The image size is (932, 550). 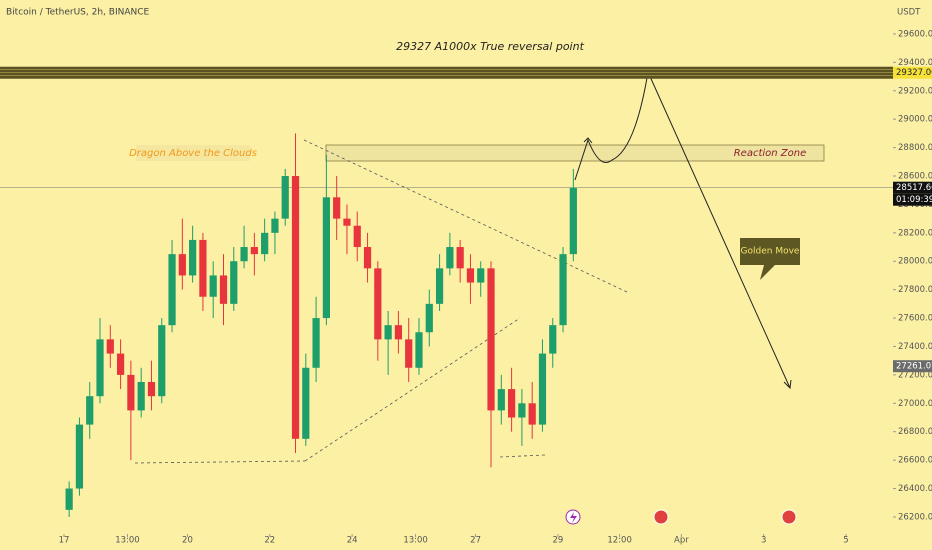 I want to click on x-tick-label: 24, so click(x=352, y=541).